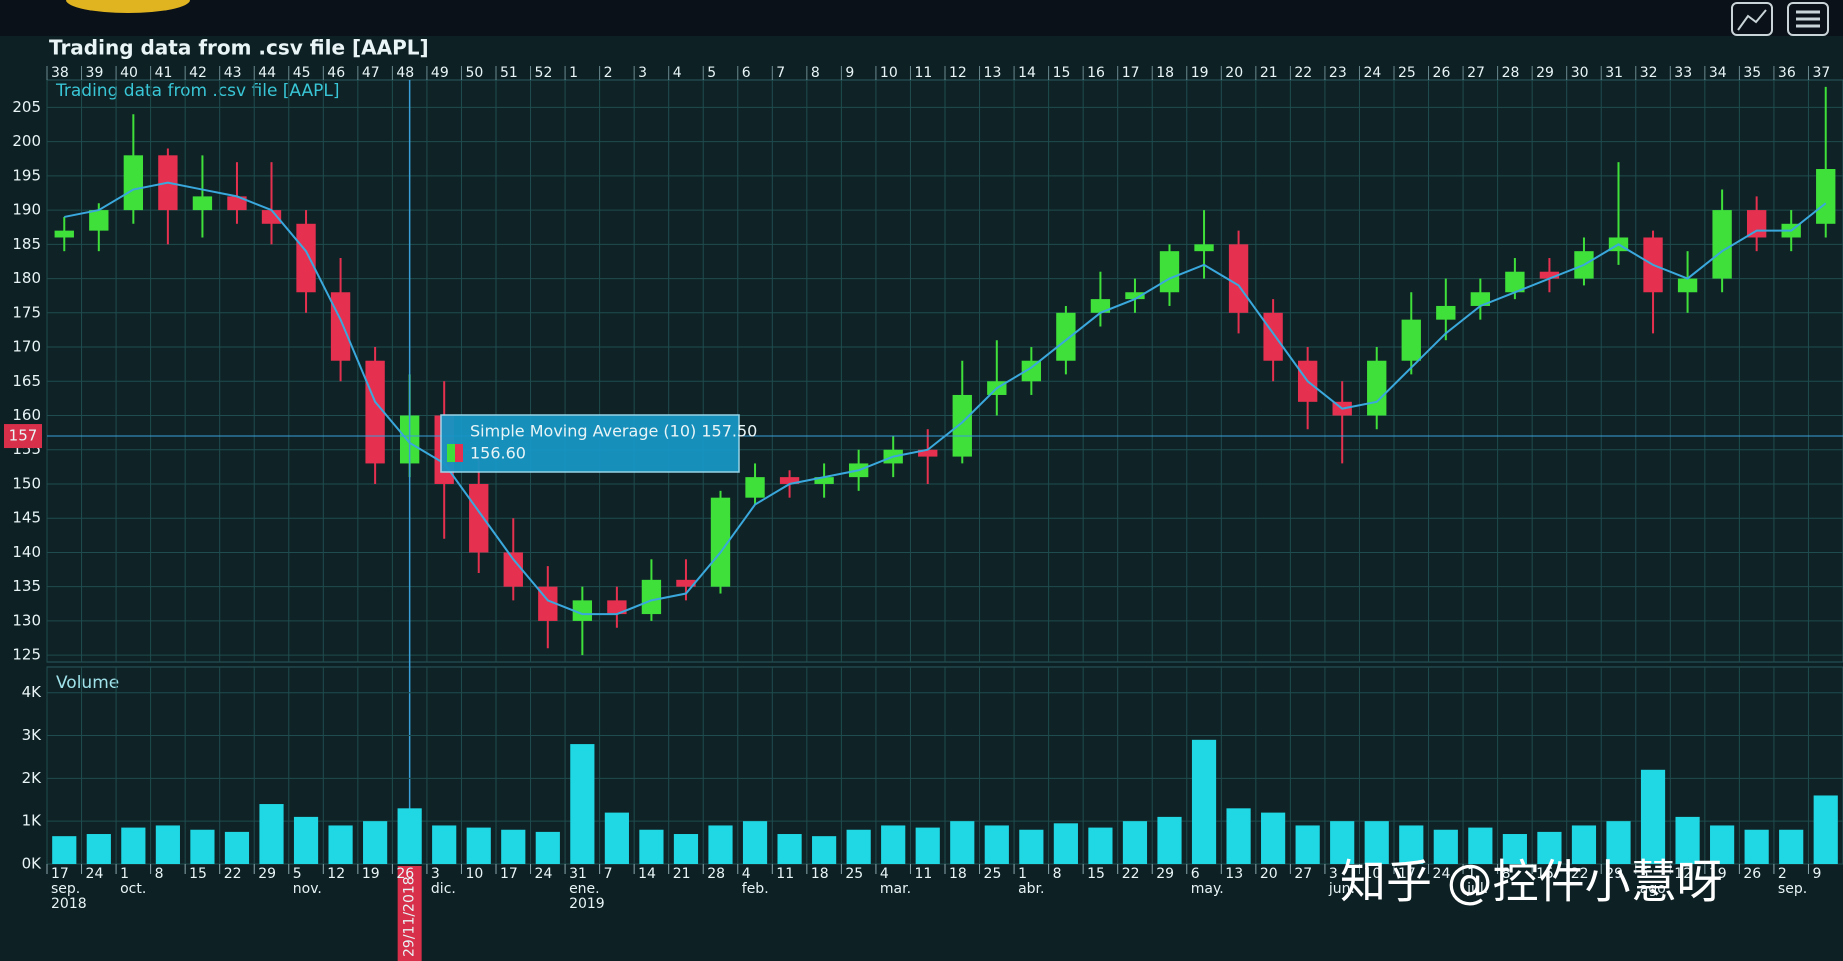 The image size is (1843, 961). I want to click on week-label: 14, so click(1027, 73).